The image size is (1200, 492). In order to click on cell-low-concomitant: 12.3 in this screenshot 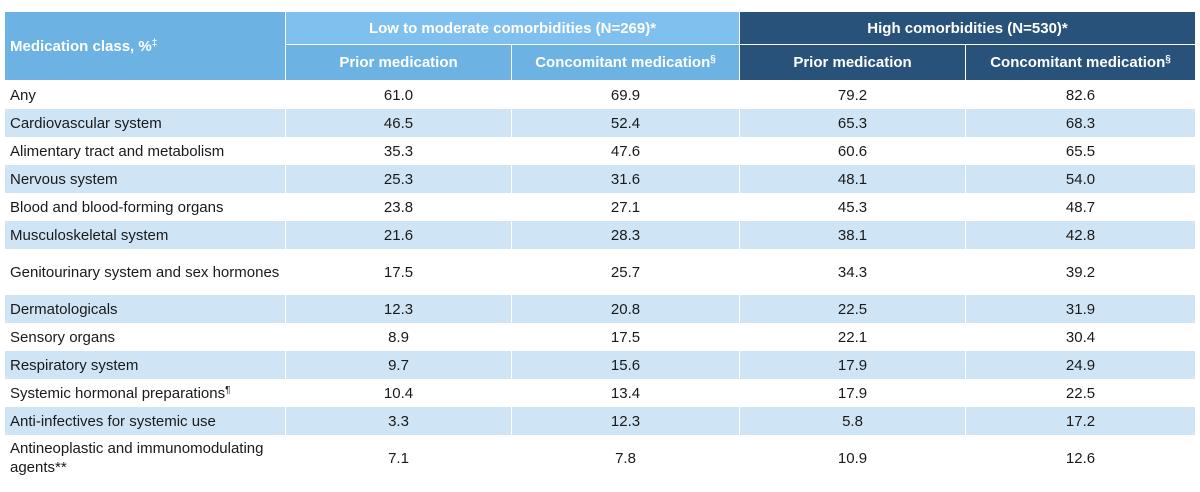, I will do `click(625, 421)`.